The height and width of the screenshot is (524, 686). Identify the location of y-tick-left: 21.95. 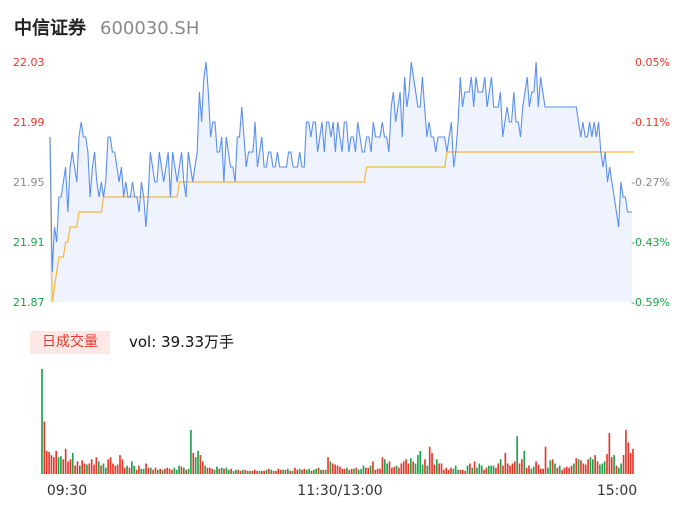
(29, 182).